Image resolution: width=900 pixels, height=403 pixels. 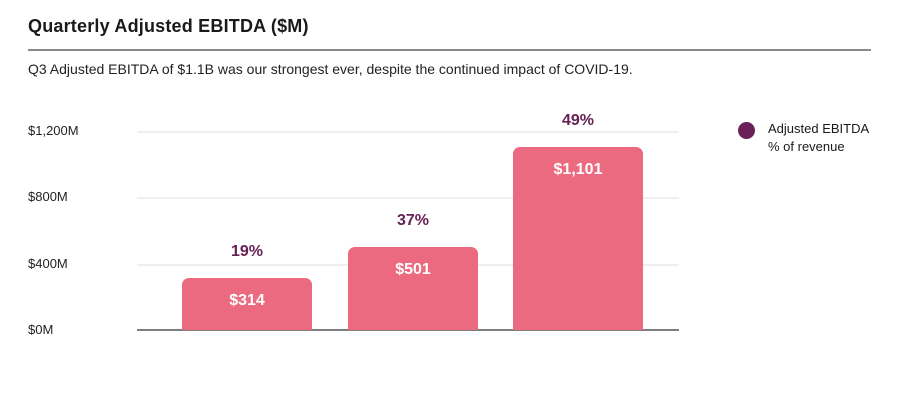 I want to click on chart-title: Quarterly Adjusted EBITDA ($M), so click(x=168, y=26).